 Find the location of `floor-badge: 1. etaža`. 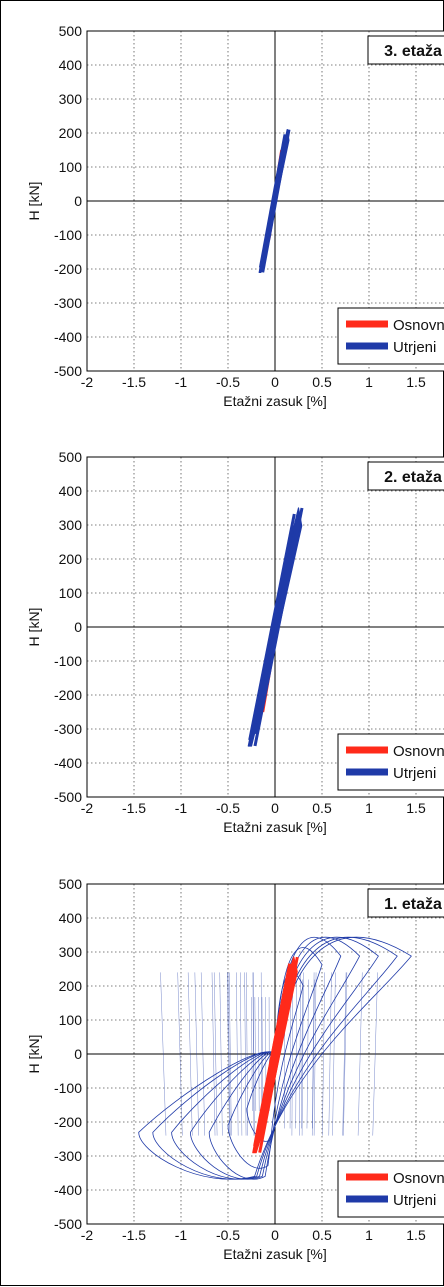

floor-badge: 1. etaža is located at coordinates (413, 904).